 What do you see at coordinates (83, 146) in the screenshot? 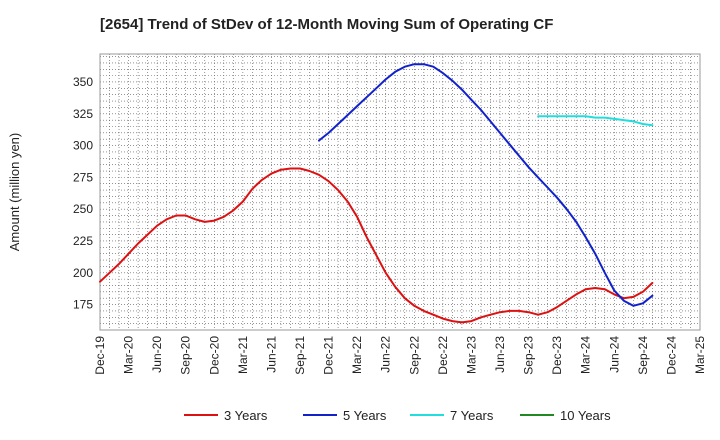
I see `y-tick-label: 300` at bounding box center [83, 146].